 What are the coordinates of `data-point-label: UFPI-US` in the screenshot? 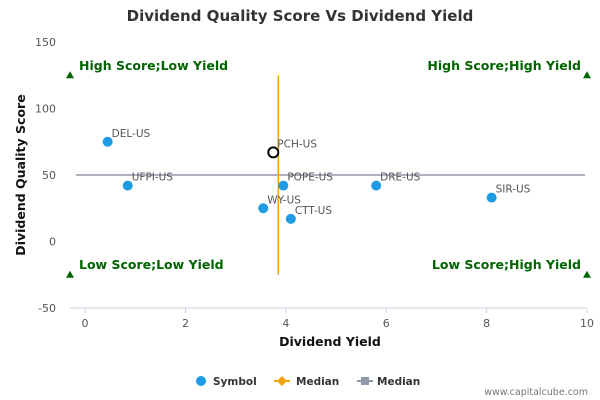 It's located at (153, 178).